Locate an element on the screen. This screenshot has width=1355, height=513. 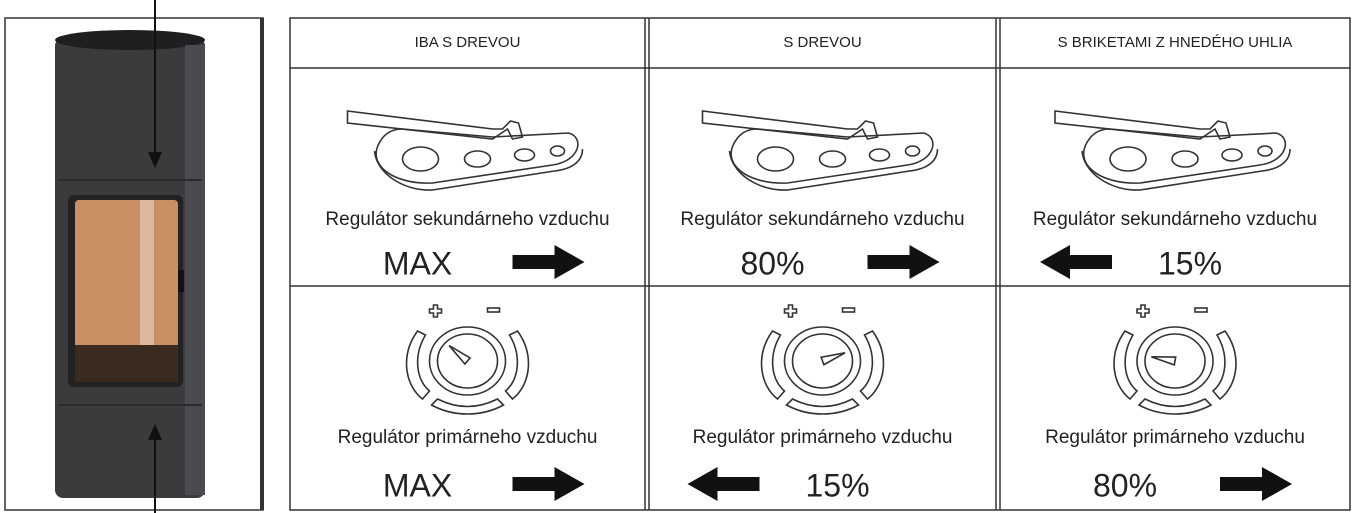
column-header: S DREVOU is located at coordinates (822, 42).